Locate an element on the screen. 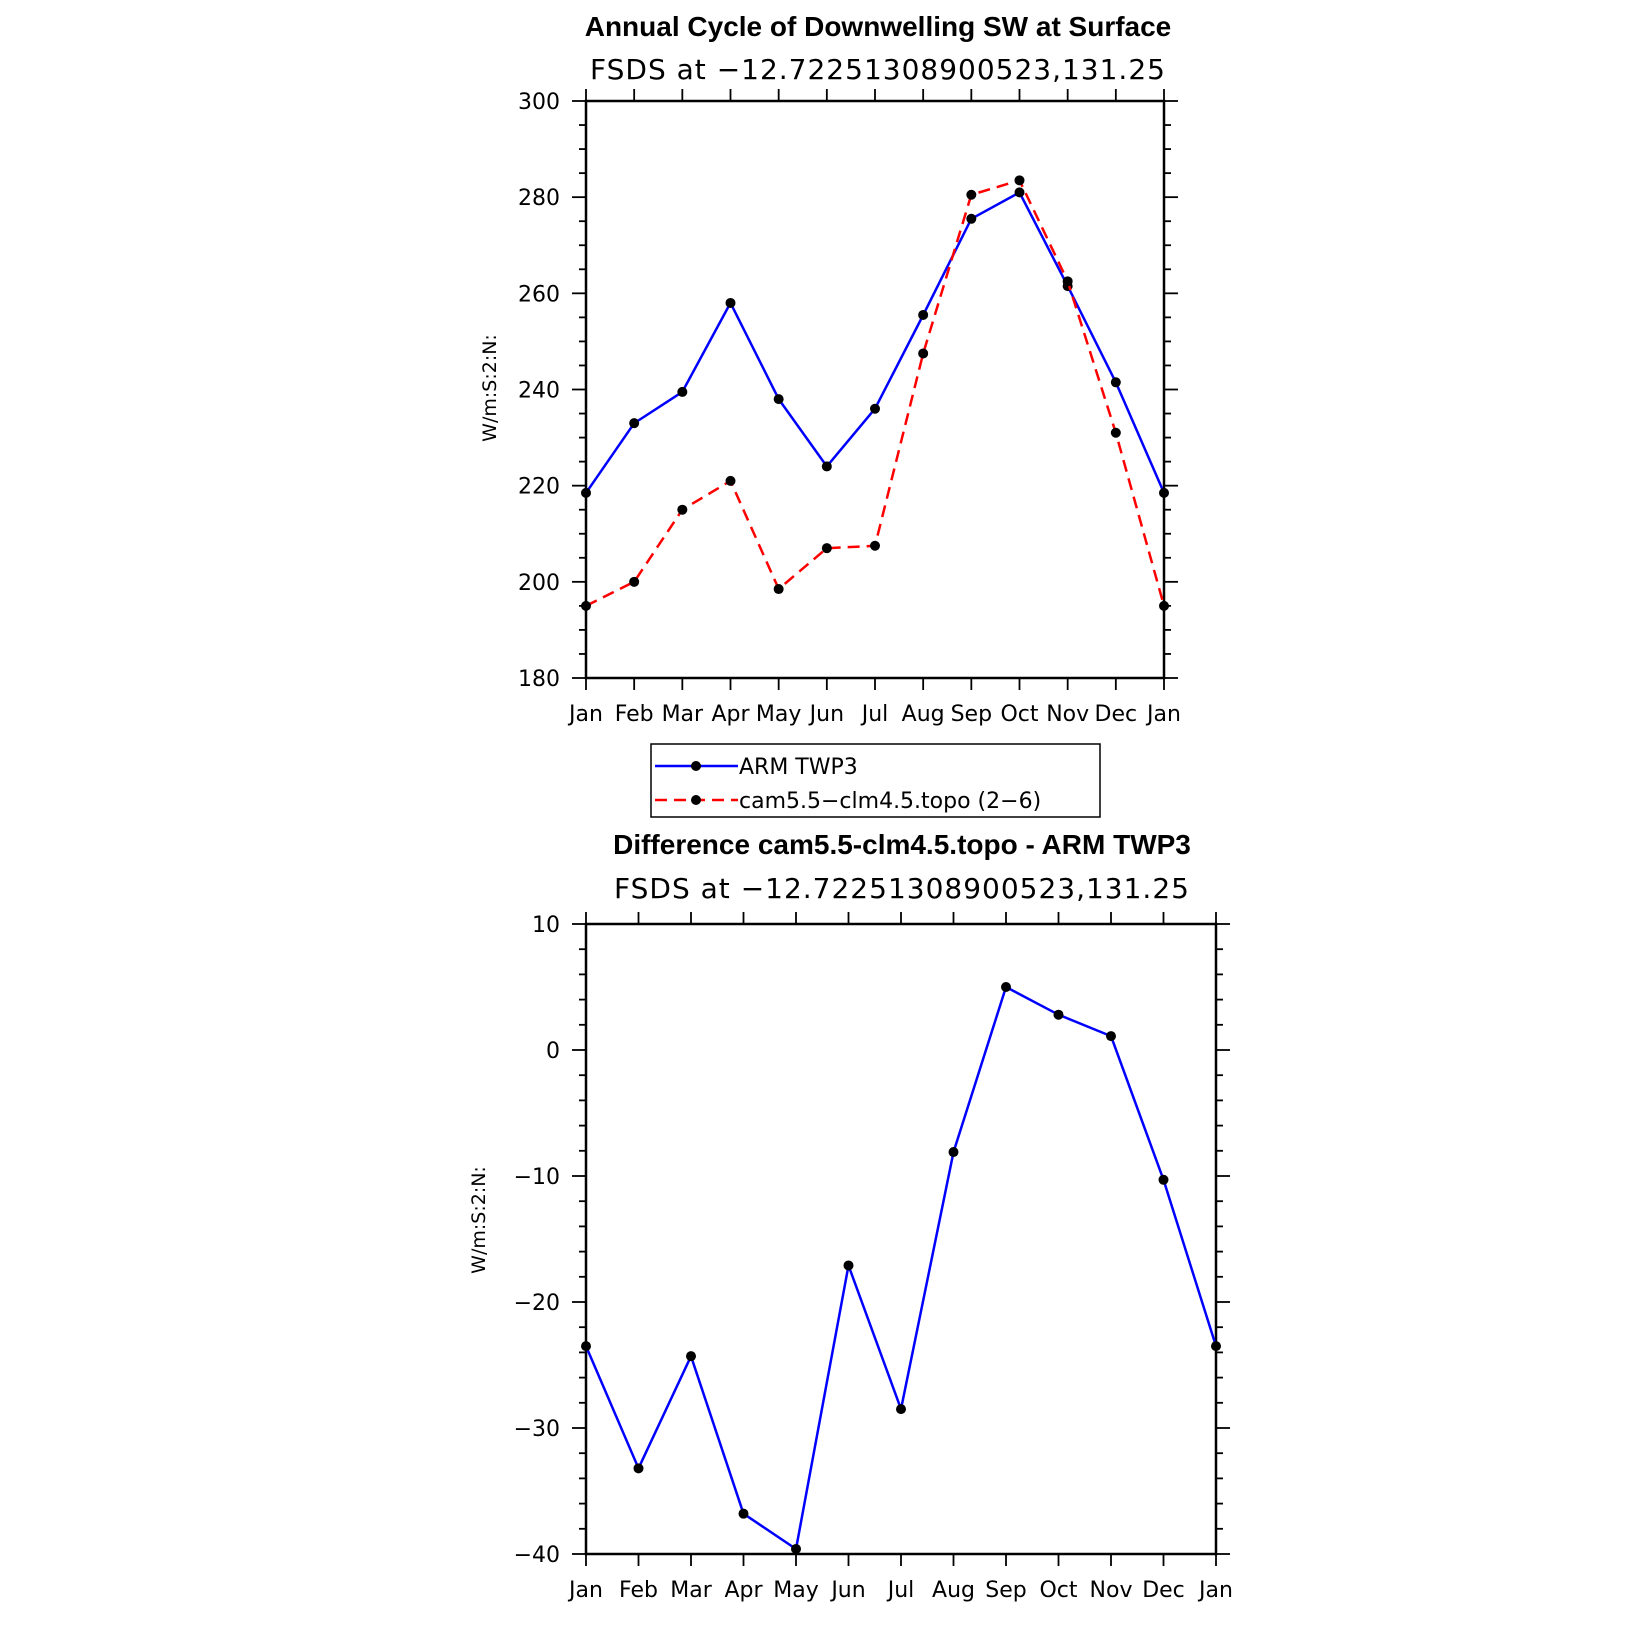 This screenshot has width=1652, height=1652. chart-title: Difference cam5.5-clm4.5.topo - ARM TWP3 is located at coordinates (902, 844).